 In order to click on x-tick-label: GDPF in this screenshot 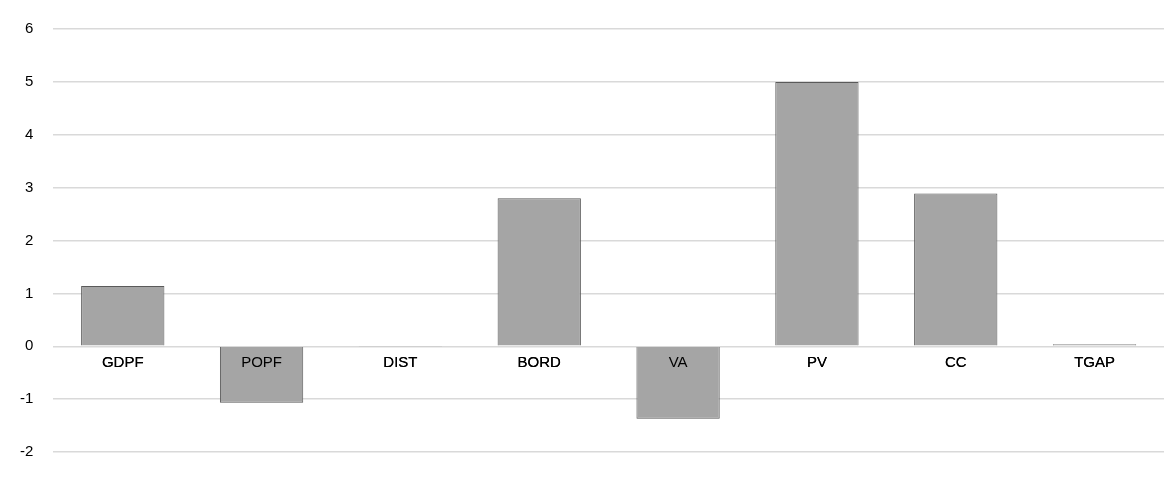, I will do `click(122, 362)`.